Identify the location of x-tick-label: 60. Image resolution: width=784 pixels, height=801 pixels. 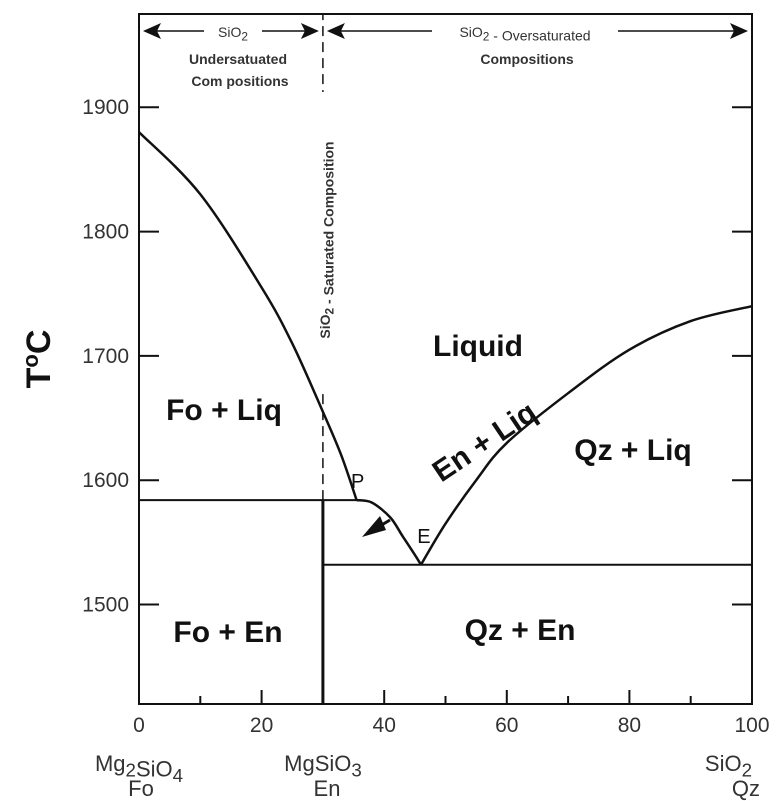
(506, 725).